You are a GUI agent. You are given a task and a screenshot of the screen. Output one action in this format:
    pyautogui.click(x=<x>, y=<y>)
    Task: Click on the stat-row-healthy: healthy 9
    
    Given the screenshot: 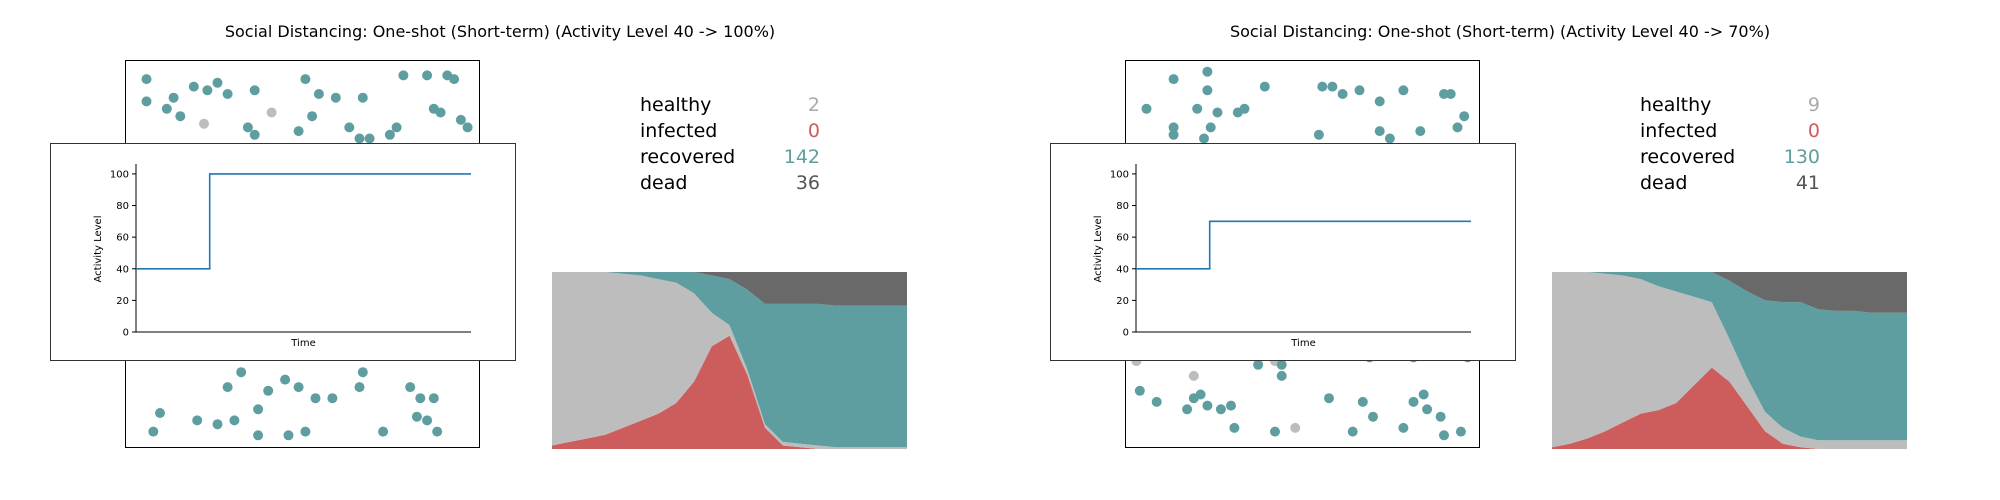 What is the action you would take?
    pyautogui.click(x=1730, y=107)
    